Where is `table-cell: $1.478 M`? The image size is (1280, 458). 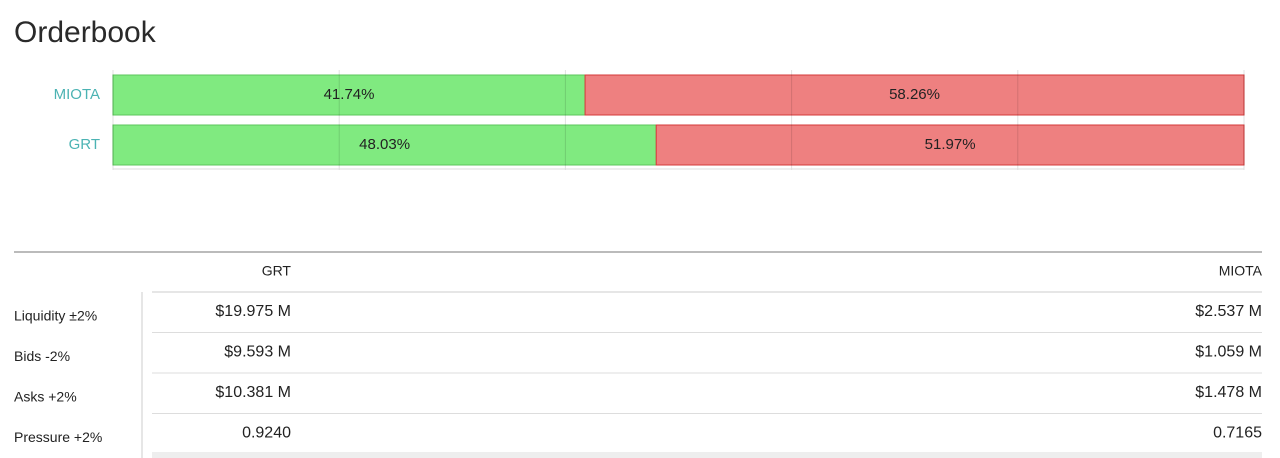 table-cell: $1.478 M is located at coordinates (1228, 392).